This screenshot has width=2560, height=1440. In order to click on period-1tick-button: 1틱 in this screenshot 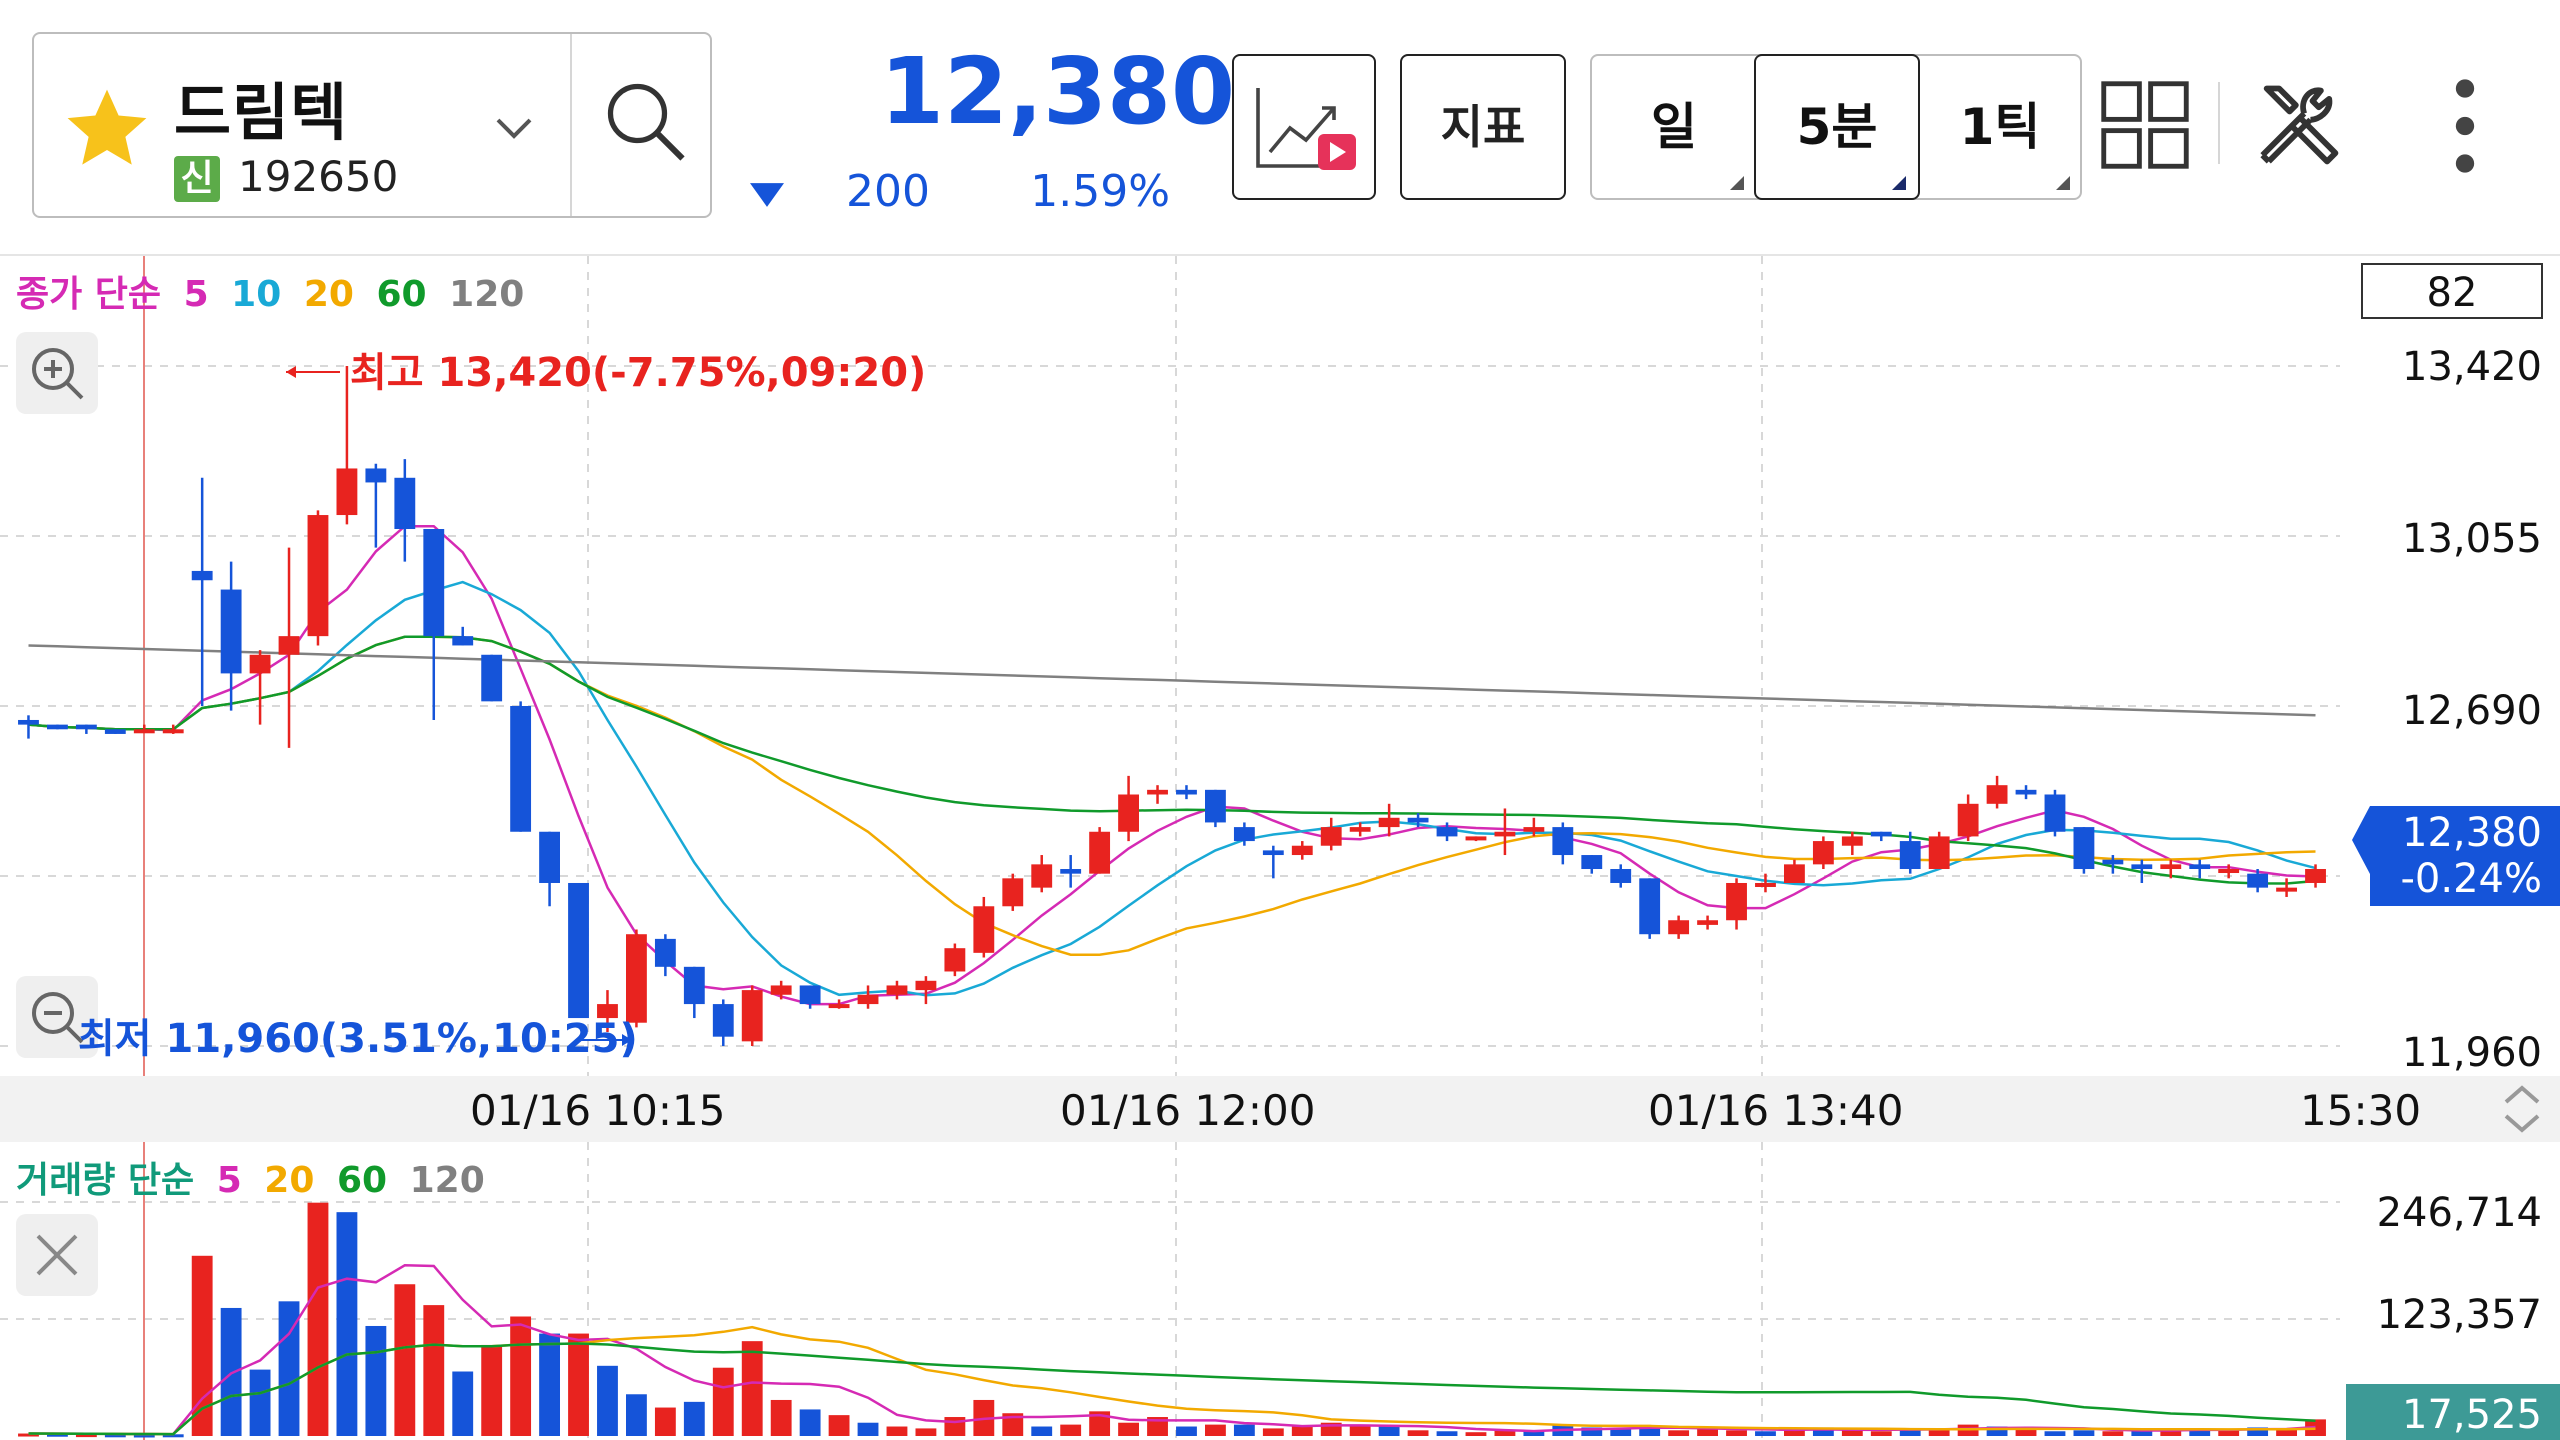, I will do `click(2000, 127)`.